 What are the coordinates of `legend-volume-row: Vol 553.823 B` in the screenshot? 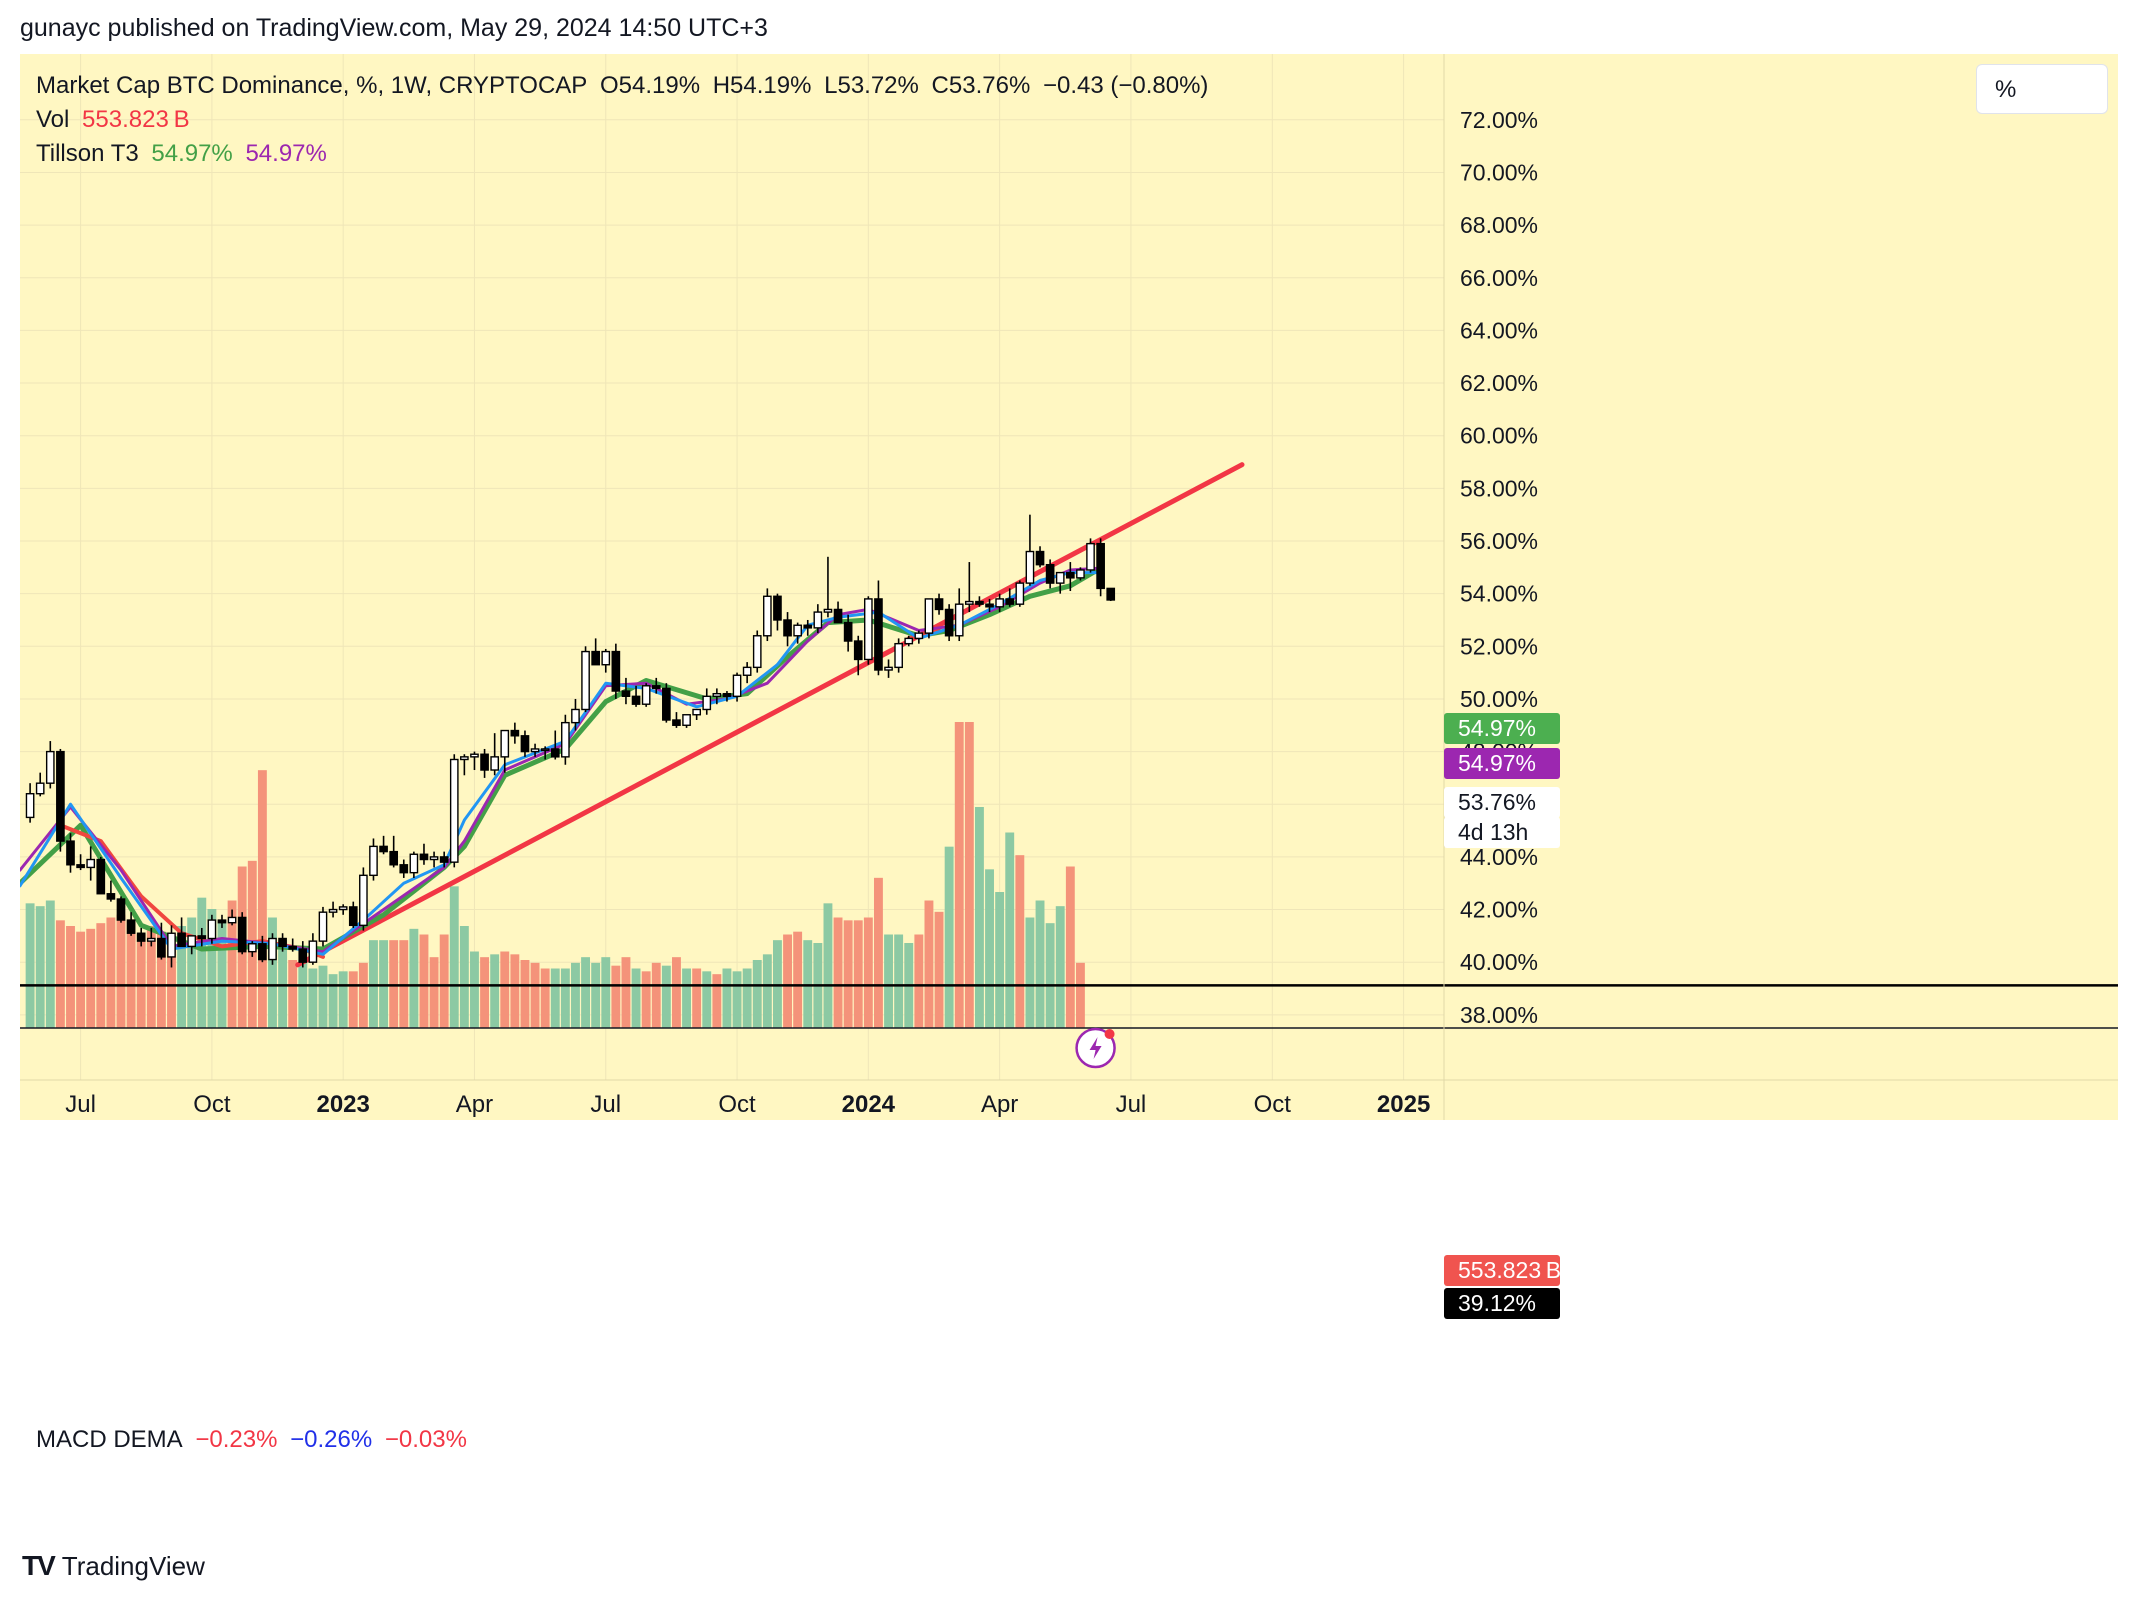 It's located at (116, 120).